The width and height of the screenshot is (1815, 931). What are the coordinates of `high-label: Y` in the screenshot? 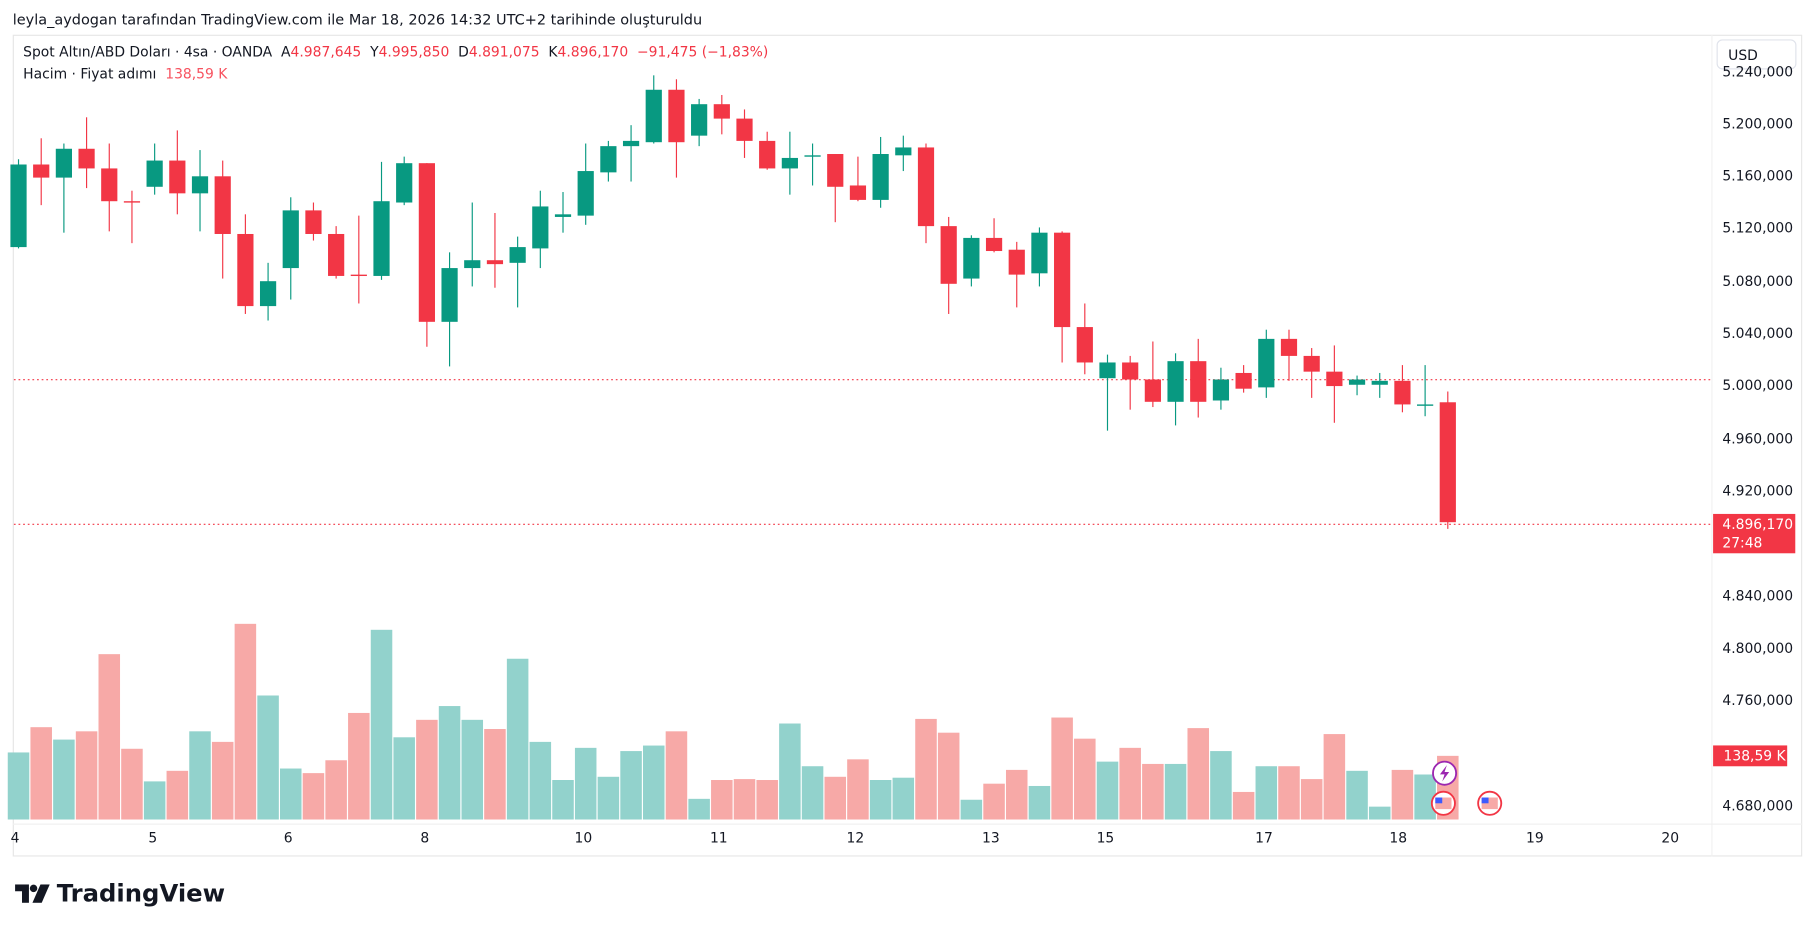 It's located at (374, 52).